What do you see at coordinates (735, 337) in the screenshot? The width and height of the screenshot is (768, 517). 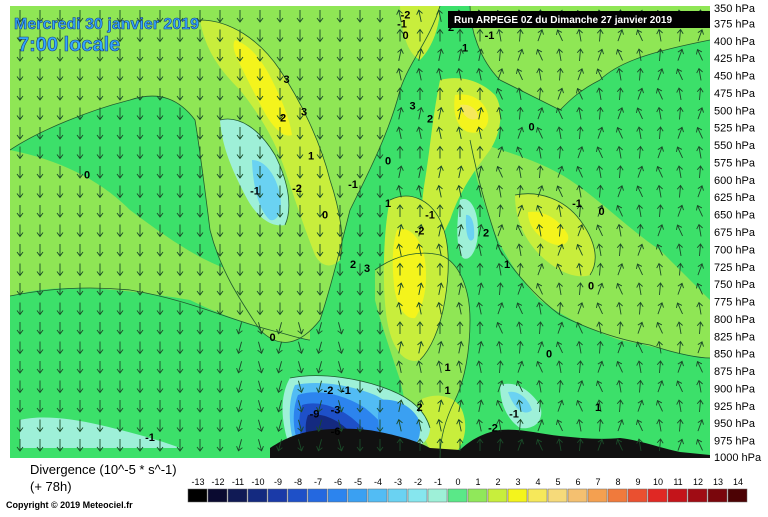 I see `pressure-tick-label: 825 hPa` at bounding box center [735, 337].